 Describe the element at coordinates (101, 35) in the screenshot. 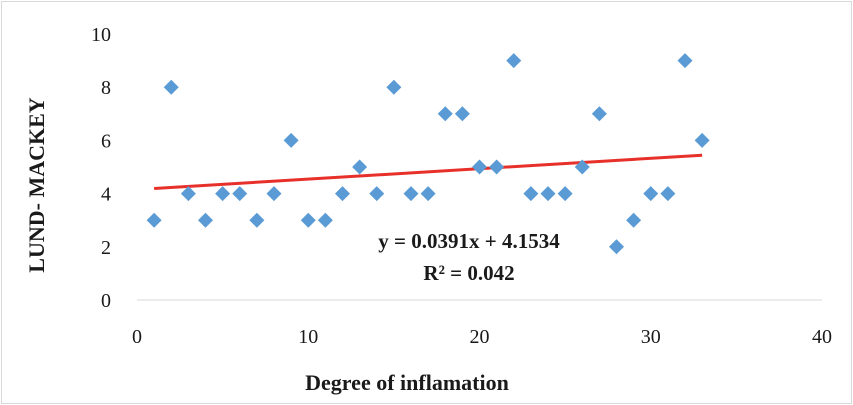

I see `y-tick-label: 10` at that location.